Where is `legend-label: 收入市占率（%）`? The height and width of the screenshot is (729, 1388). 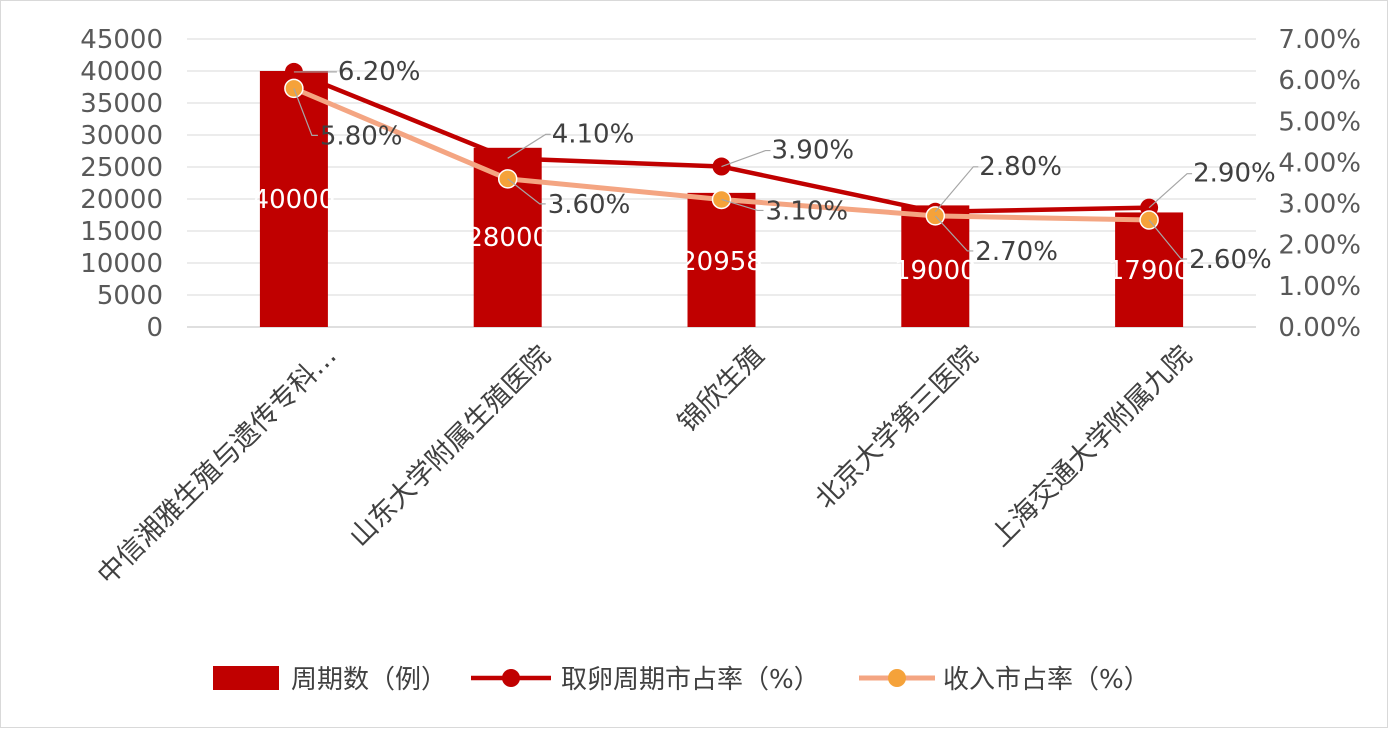
legend-label: 收入市占率（%） is located at coordinates (1046, 680).